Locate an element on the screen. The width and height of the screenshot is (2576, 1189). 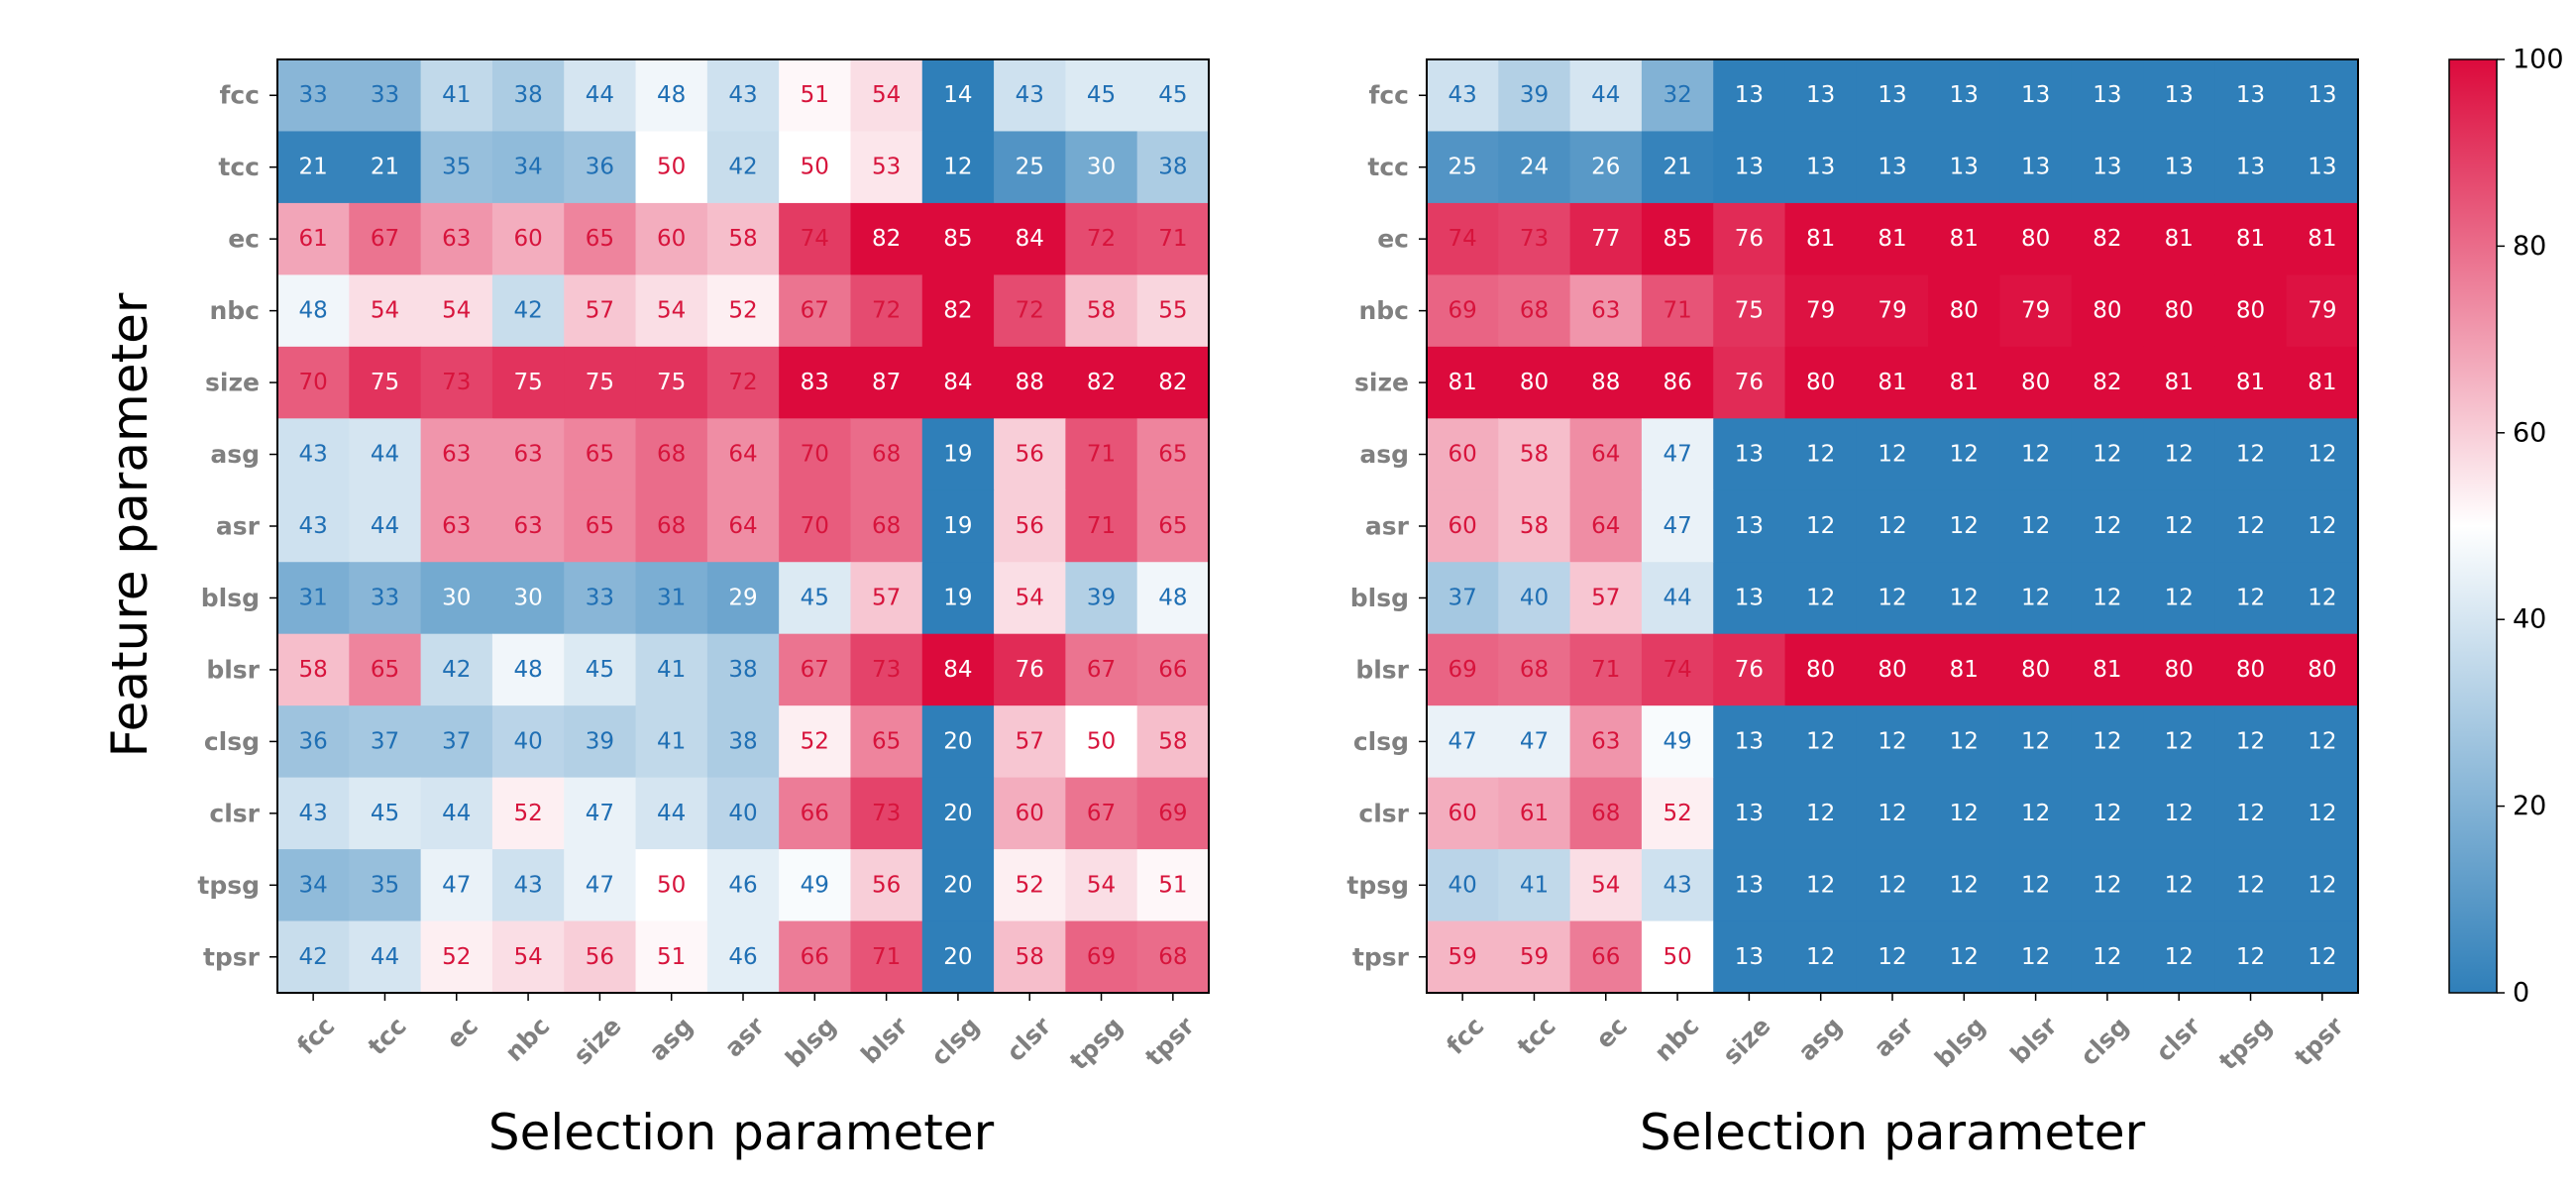
y-tick-label: fcc is located at coordinates (1388, 95).